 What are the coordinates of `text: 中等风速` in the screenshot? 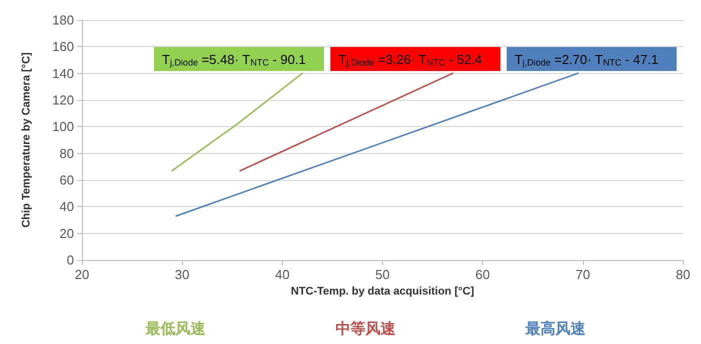 It's located at (366, 329).